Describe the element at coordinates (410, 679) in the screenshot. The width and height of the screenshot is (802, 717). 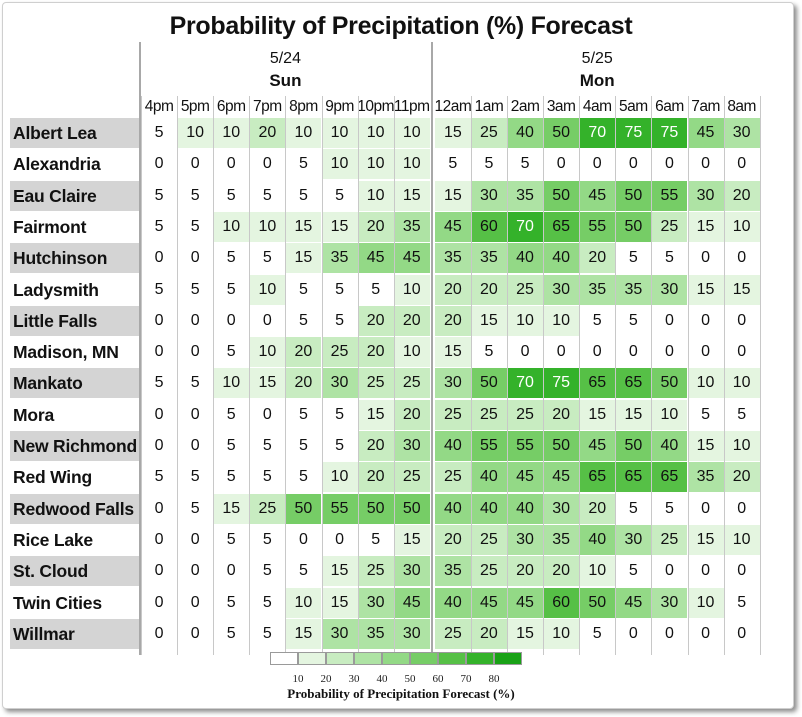
I see `legend-tick-label: 50` at that location.